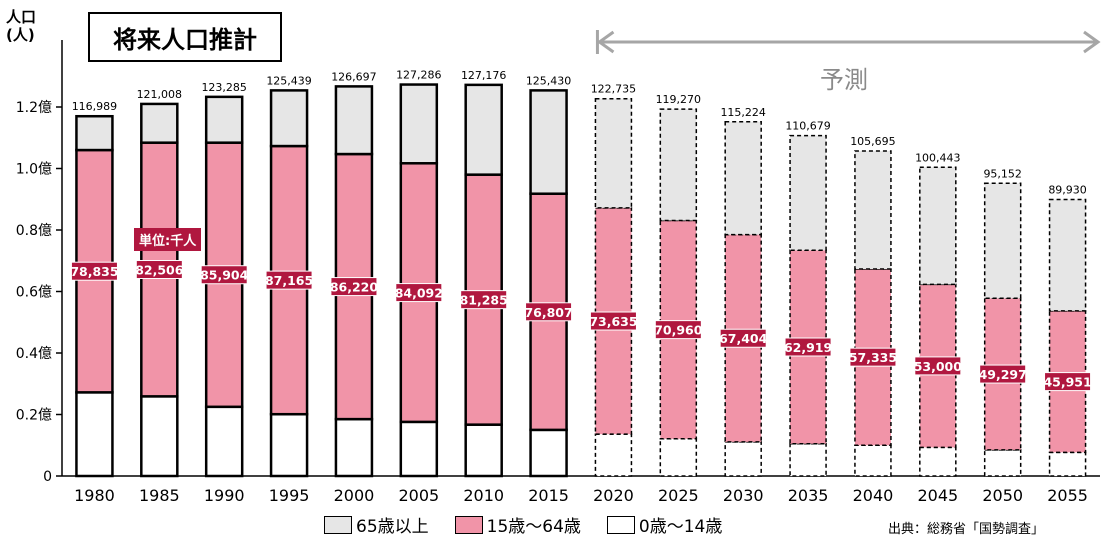 This screenshot has height=537, width=1103. What do you see at coordinates (873, 141) in the screenshot?
I see `total-label: 105,695` at bounding box center [873, 141].